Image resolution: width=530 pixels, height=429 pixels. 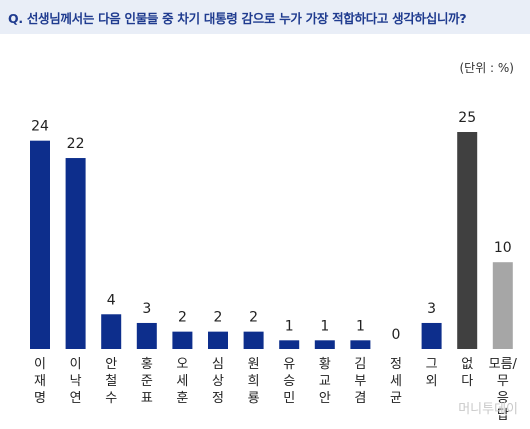 What do you see at coordinates (432, 381) in the screenshot?
I see `category-label-line: 외` at bounding box center [432, 381].